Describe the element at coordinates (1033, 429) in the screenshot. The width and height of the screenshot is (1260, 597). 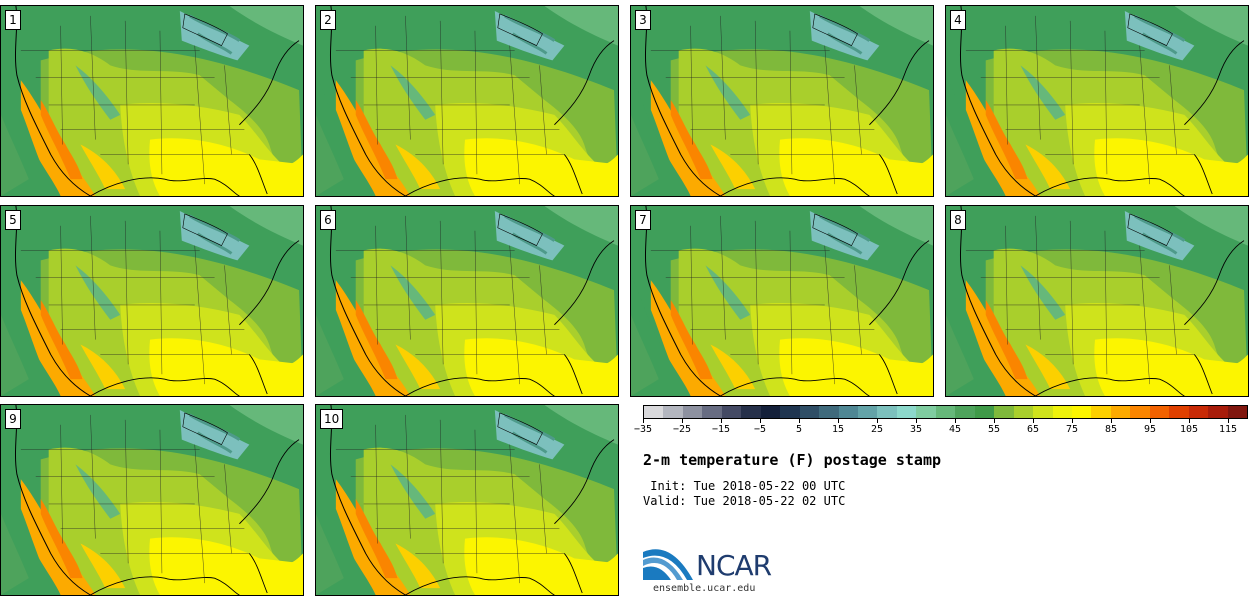
I see `colorbar-tick-label: 65` at that location.